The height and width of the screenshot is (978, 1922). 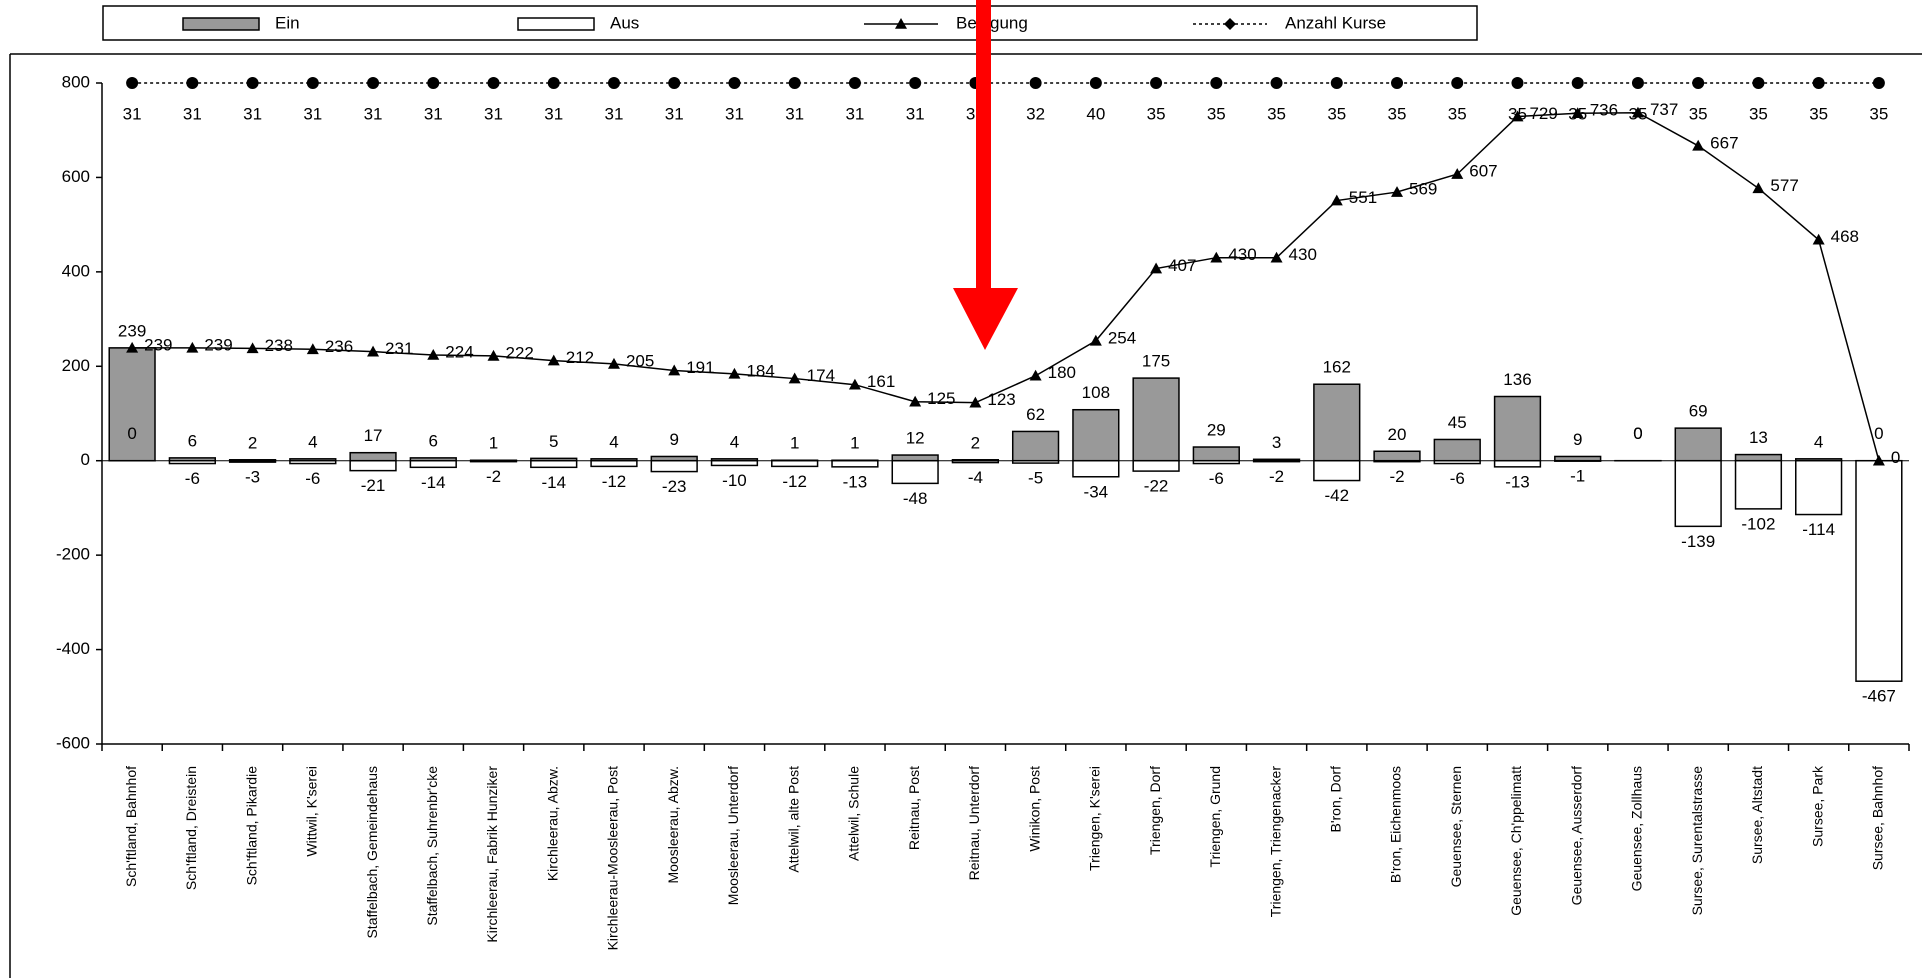 I want to click on x-tick-label: Kirchleerau-Moosleerau, Post, so click(x=613, y=858).